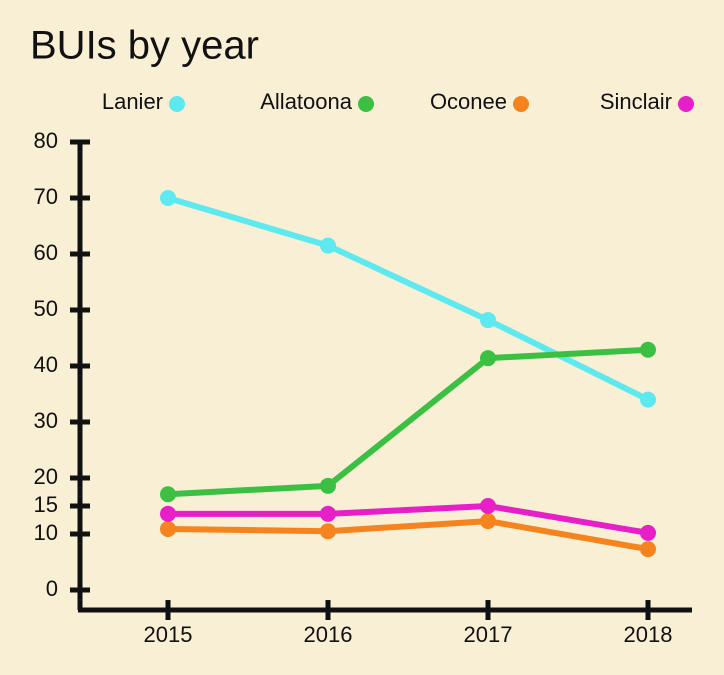 The height and width of the screenshot is (675, 724). I want to click on y-tick-label: 30, so click(46, 420).